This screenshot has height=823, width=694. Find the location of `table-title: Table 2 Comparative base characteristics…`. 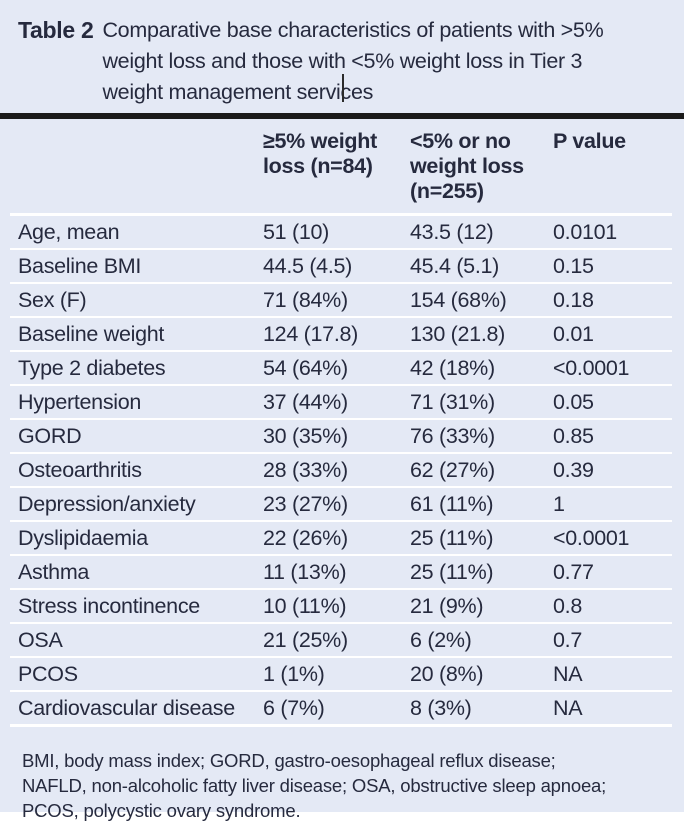

table-title: Table 2 Comparative base characteristics… is located at coordinates (342, 54).